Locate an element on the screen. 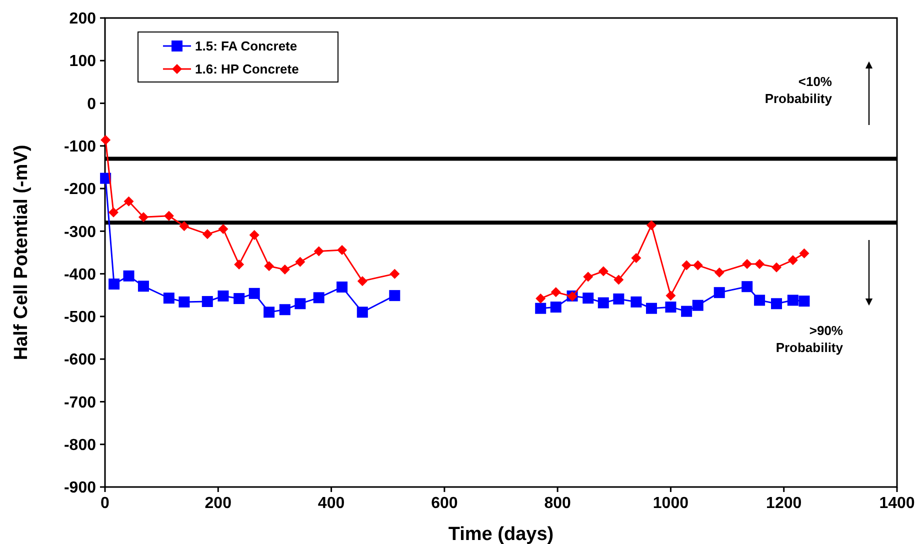  y-tick-label: -600 is located at coordinates (80, 360).